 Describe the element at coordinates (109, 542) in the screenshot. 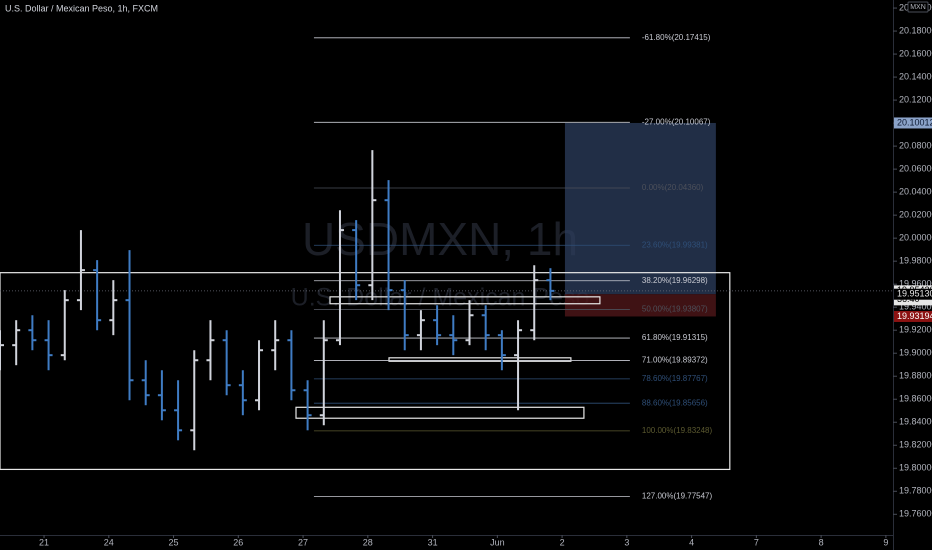

I see `x-tick-label: 24` at that location.